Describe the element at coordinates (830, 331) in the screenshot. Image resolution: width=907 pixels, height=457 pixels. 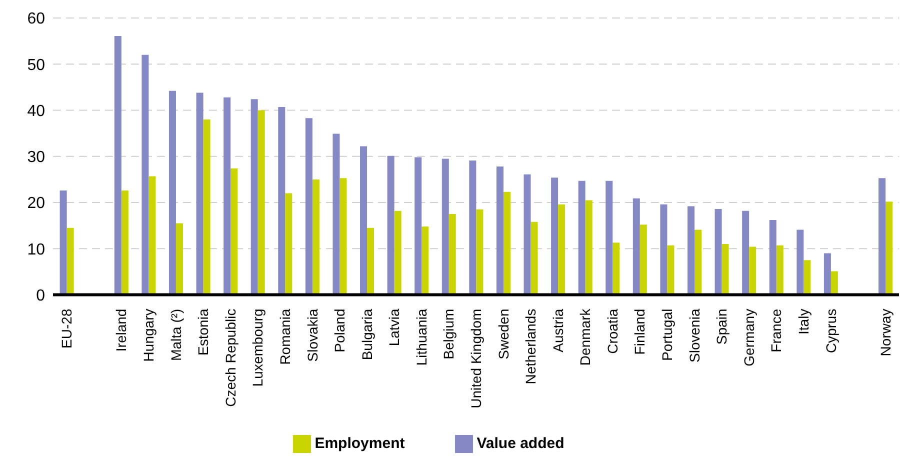
I see `x-tick-label: Cyprus` at that location.